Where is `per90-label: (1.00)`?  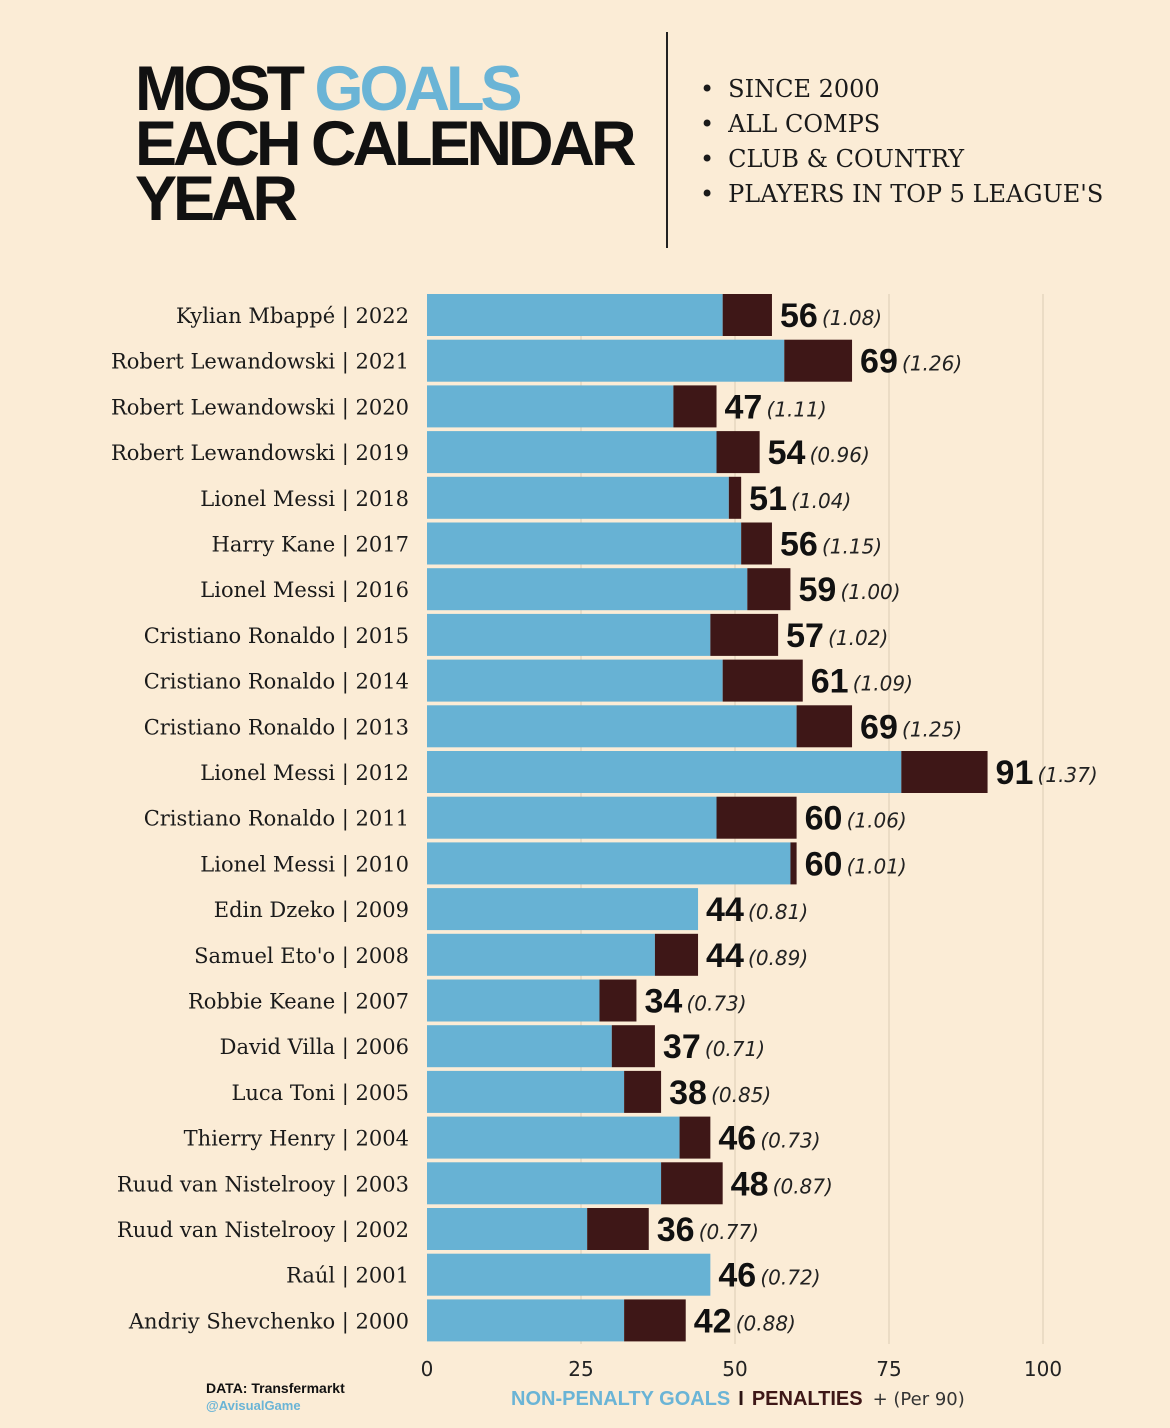 per90-label: (1.00) is located at coordinates (870, 592).